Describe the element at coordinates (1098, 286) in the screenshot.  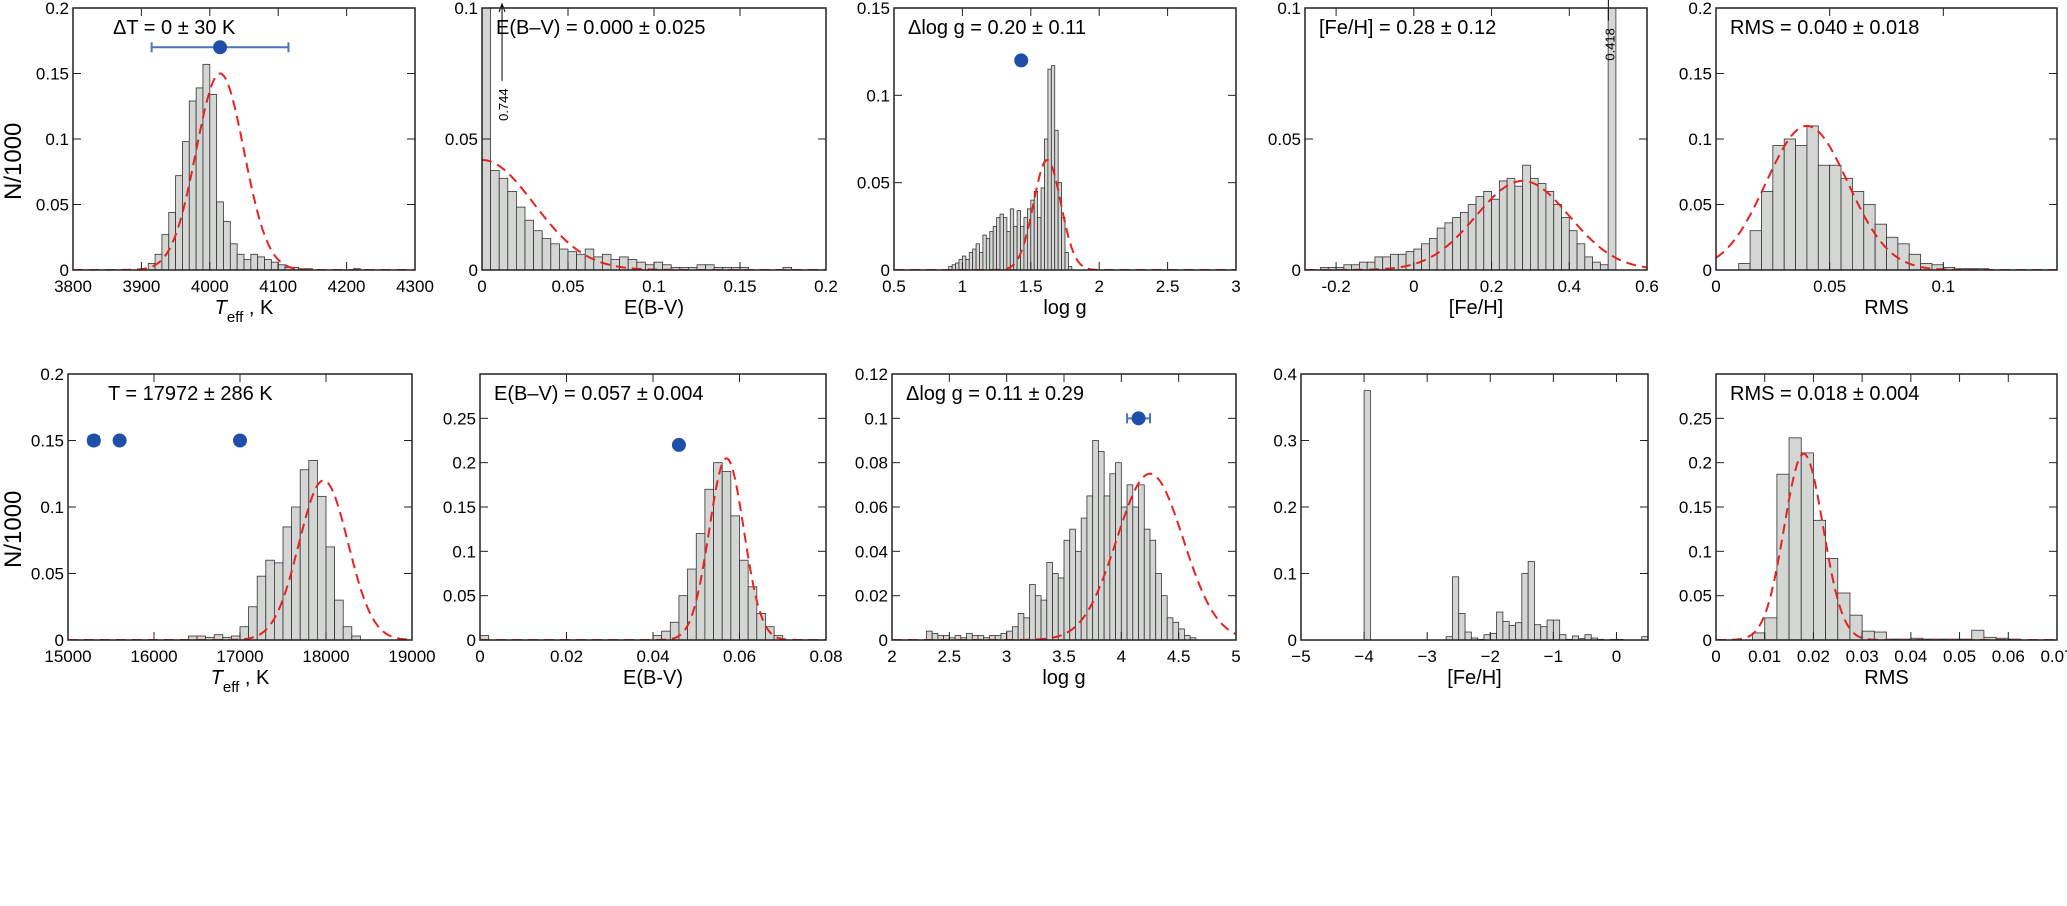
I see `x-tick-label: 2` at that location.